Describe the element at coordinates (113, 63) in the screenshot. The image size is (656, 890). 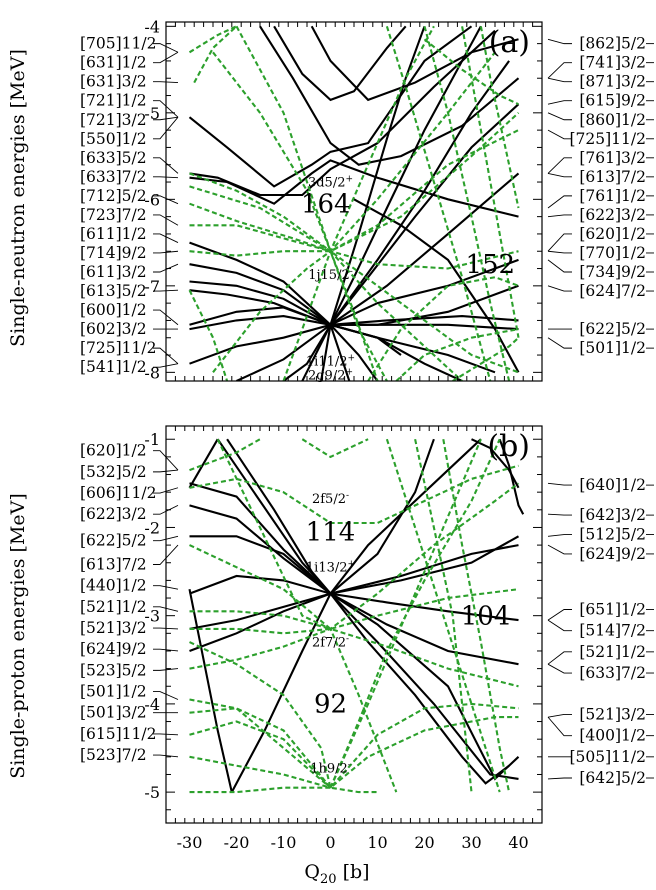
I see `left-state-label: [631]1/2` at that location.